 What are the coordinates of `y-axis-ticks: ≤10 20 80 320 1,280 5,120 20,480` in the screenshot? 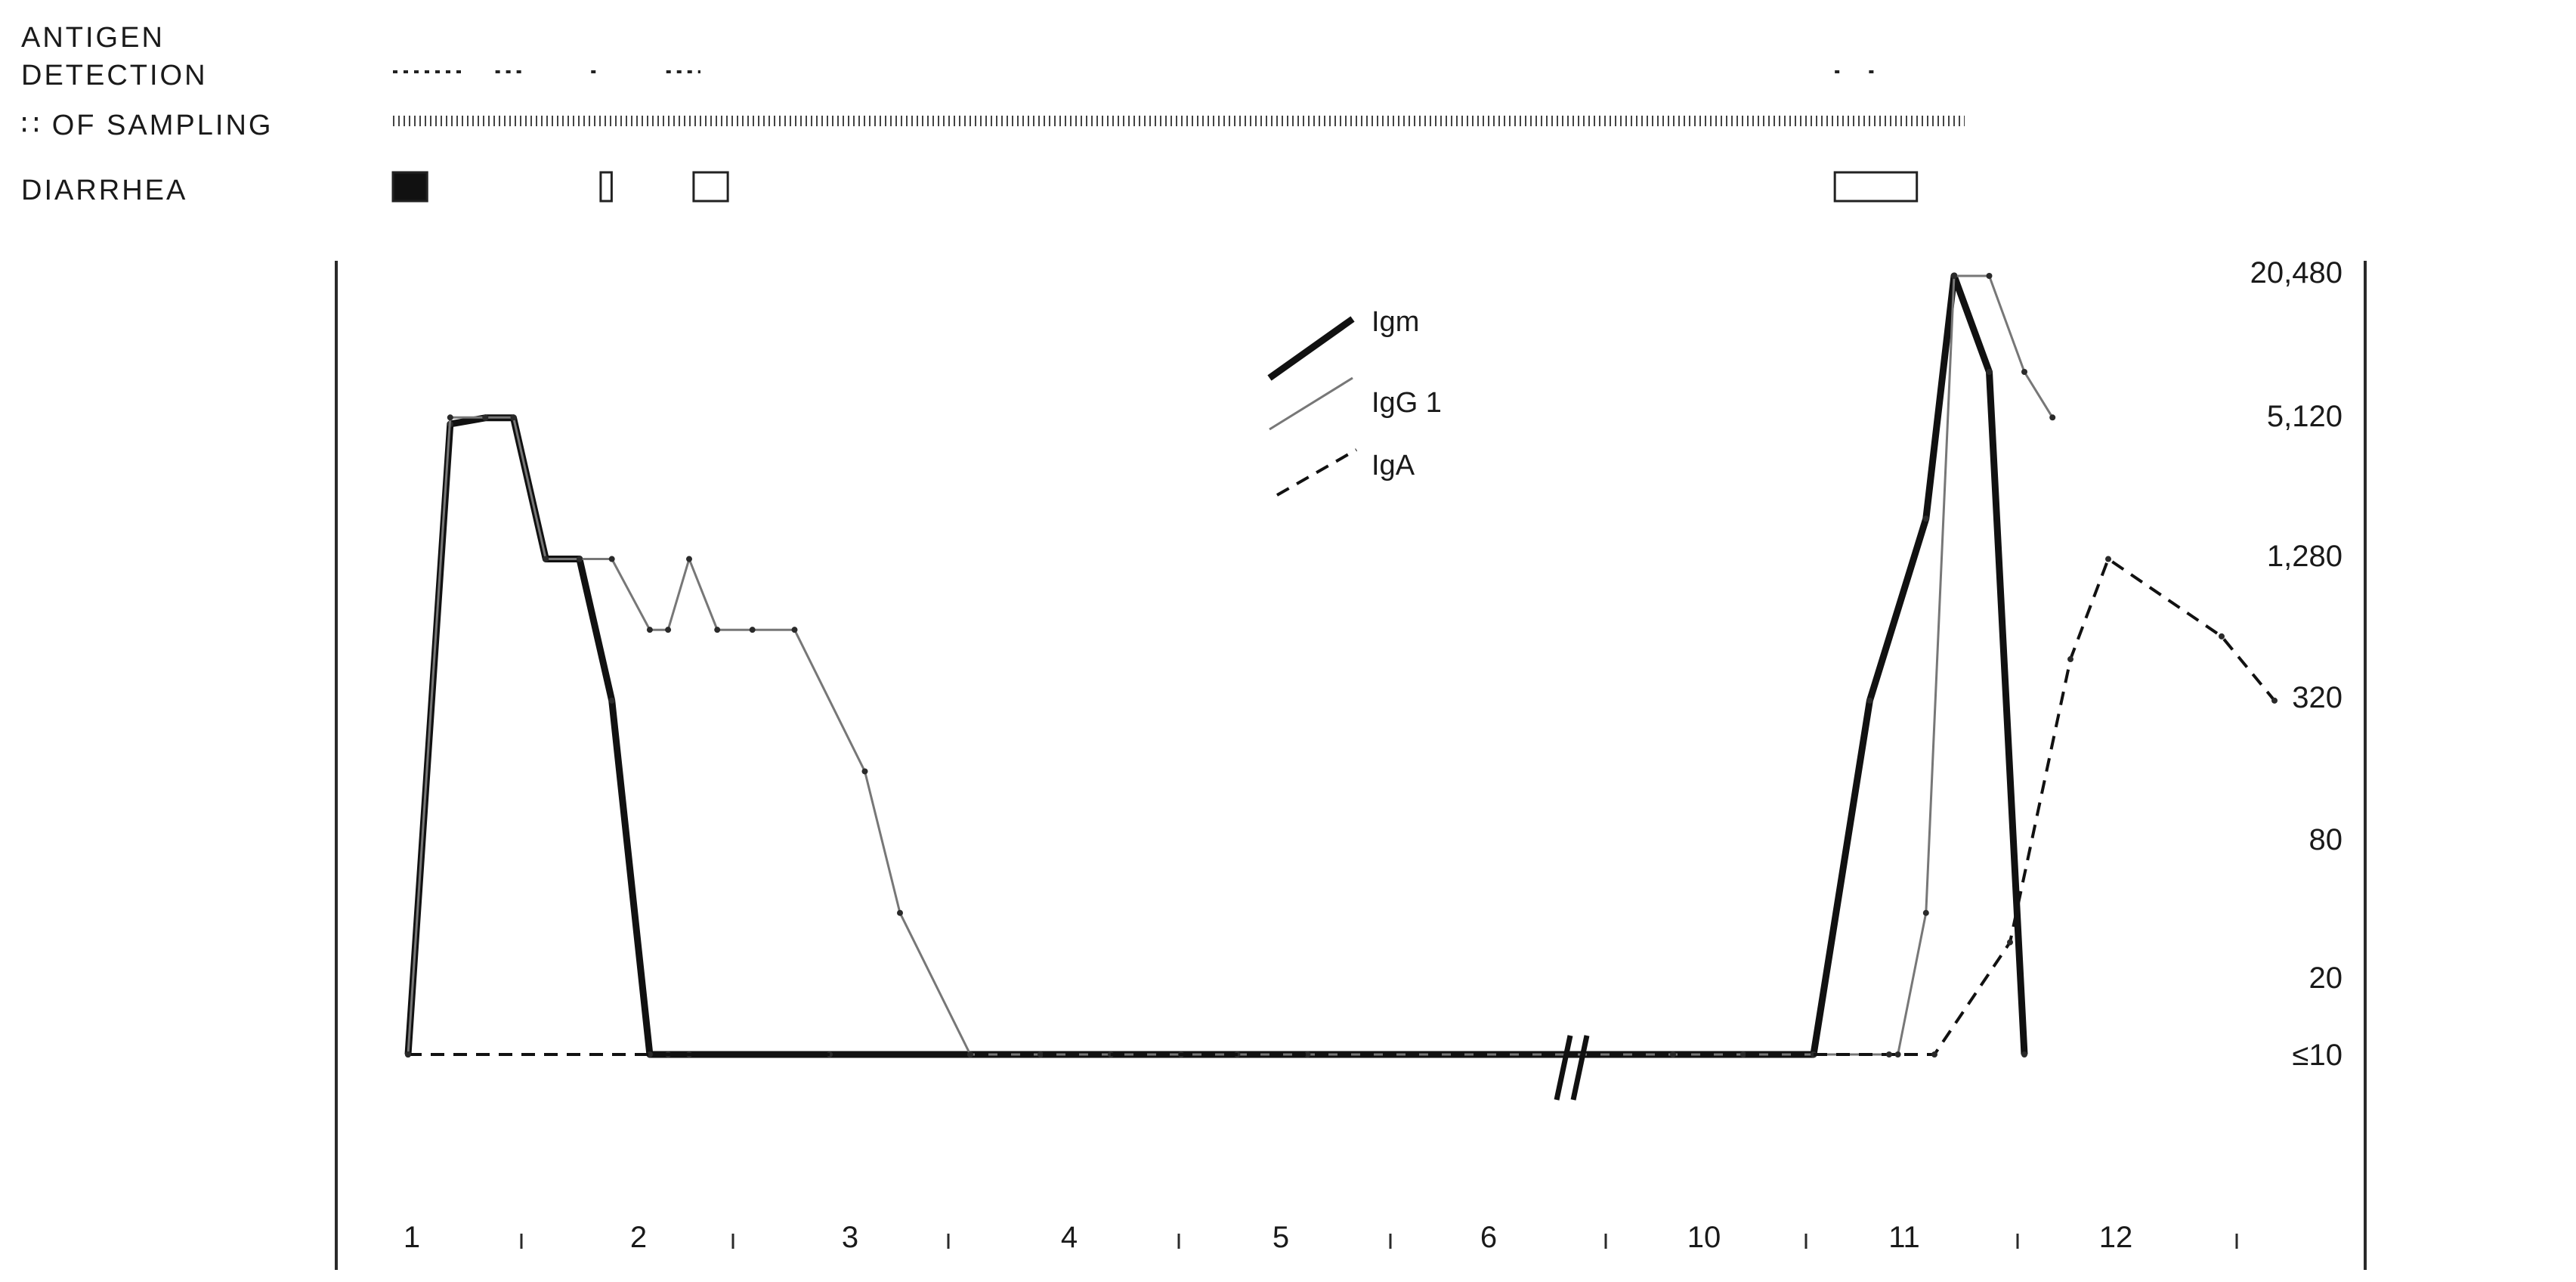 It's located at (2296, 664).